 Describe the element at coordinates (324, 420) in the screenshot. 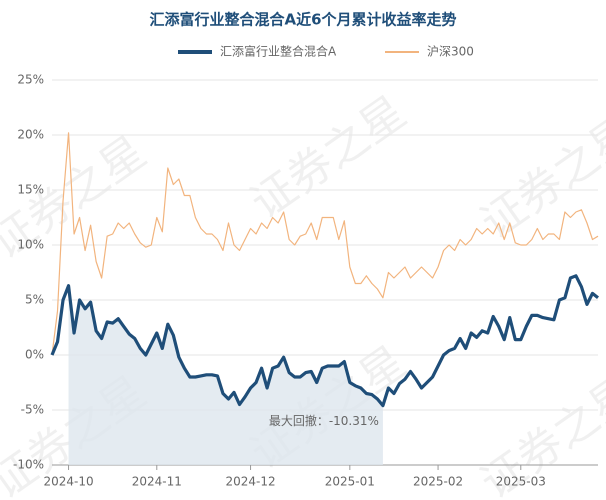

I see `drawdown-label: 最大回撤：-10.31%` at that location.